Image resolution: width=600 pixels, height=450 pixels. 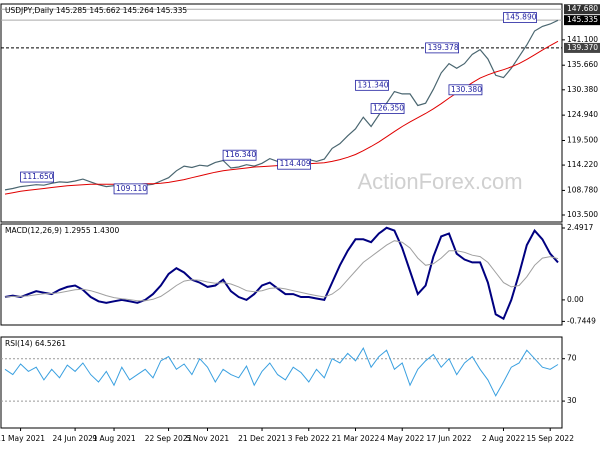 I want to click on panel-title: MACD(12,26,9) 1.2955 1.4300, so click(x=62, y=230).